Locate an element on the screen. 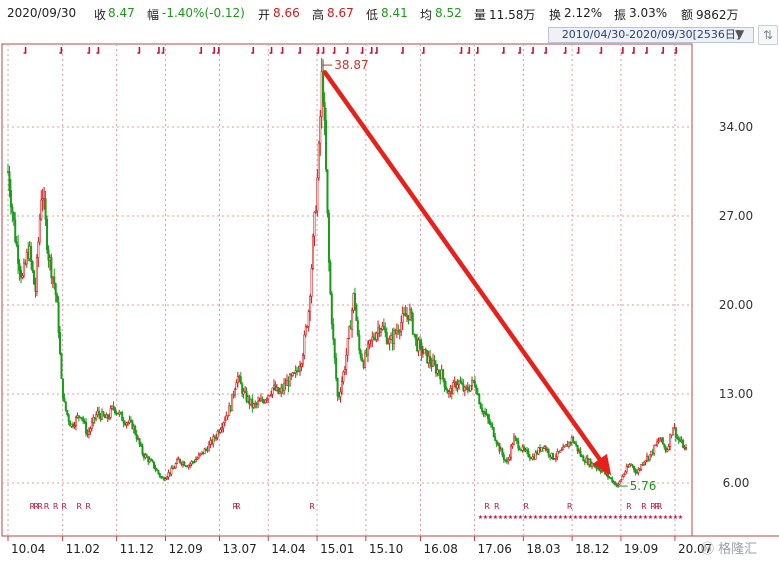  x-tick-label: 14.04 is located at coordinates (288, 549).